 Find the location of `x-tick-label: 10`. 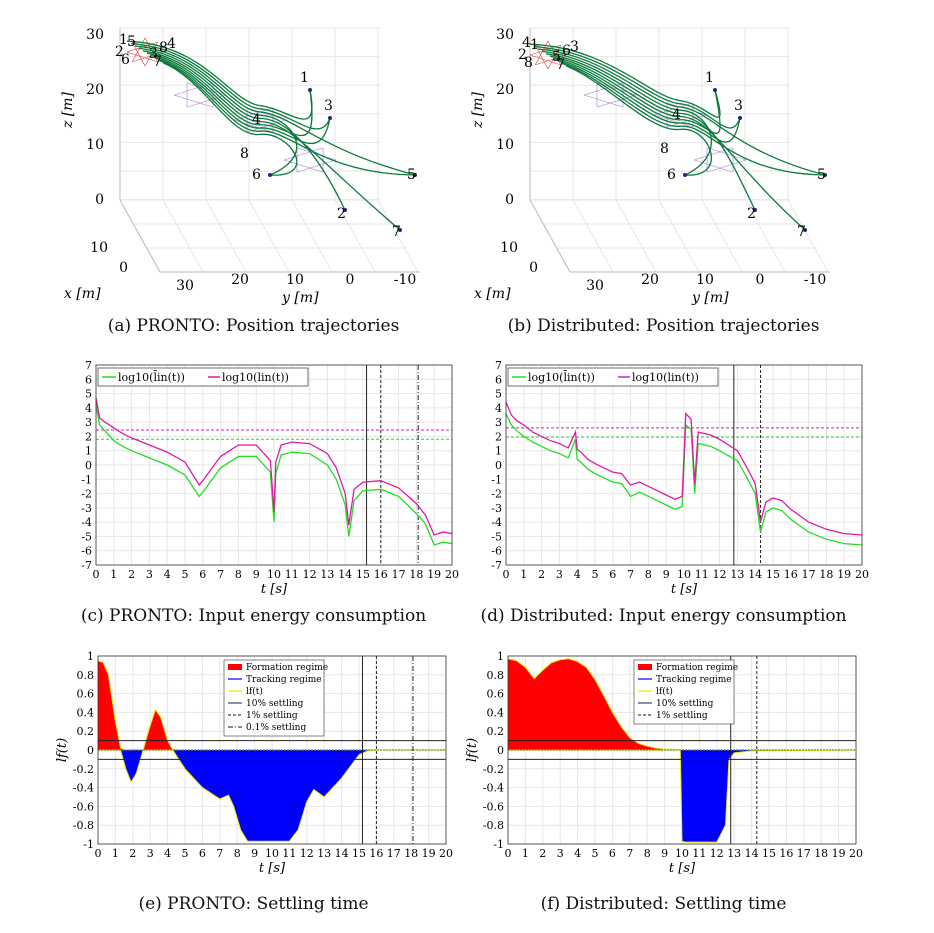

x-tick-label: 10 is located at coordinates (99, 248).